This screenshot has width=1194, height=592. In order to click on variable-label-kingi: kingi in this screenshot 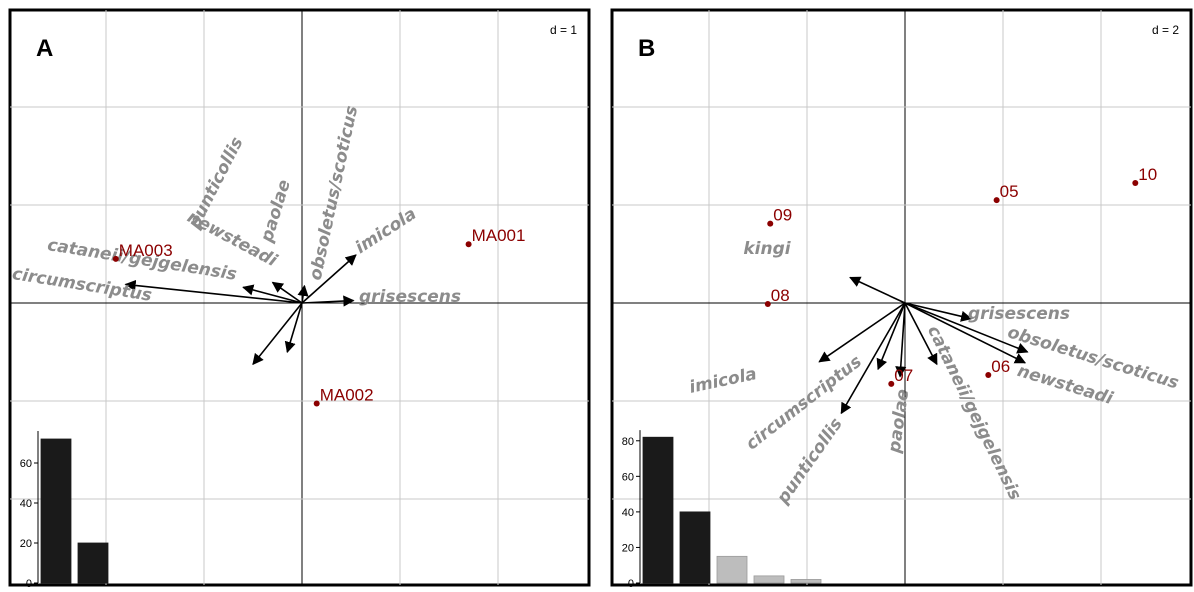, I will do `click(767, 249)`.